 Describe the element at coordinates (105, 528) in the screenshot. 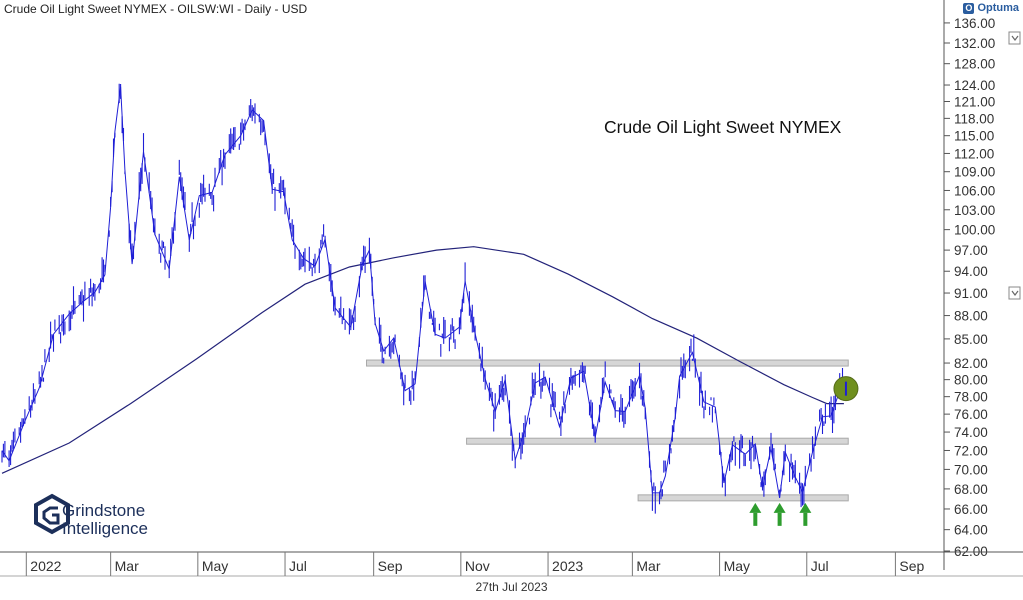

I see `logo-text-line2: Intelligence` at that location.